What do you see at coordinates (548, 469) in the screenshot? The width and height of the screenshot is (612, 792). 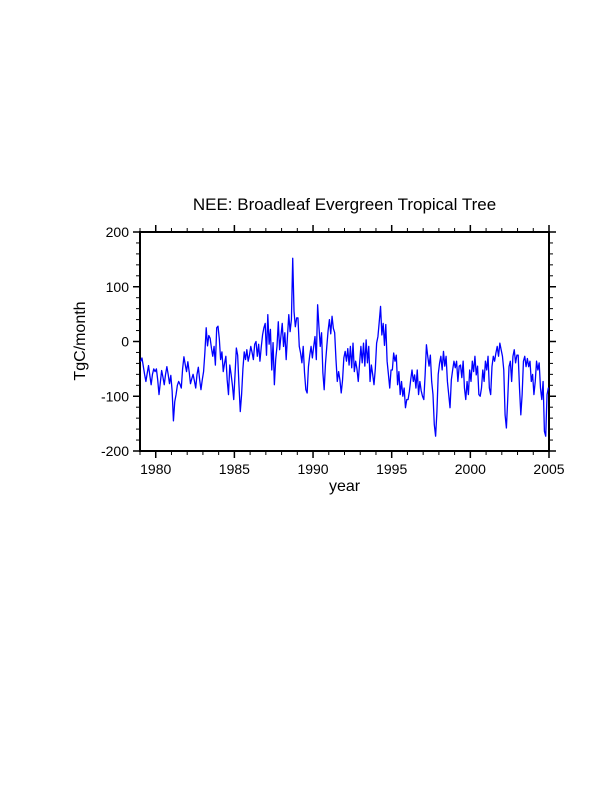 I see `x-tick-label: 2005` at bounding box center [548, 469].